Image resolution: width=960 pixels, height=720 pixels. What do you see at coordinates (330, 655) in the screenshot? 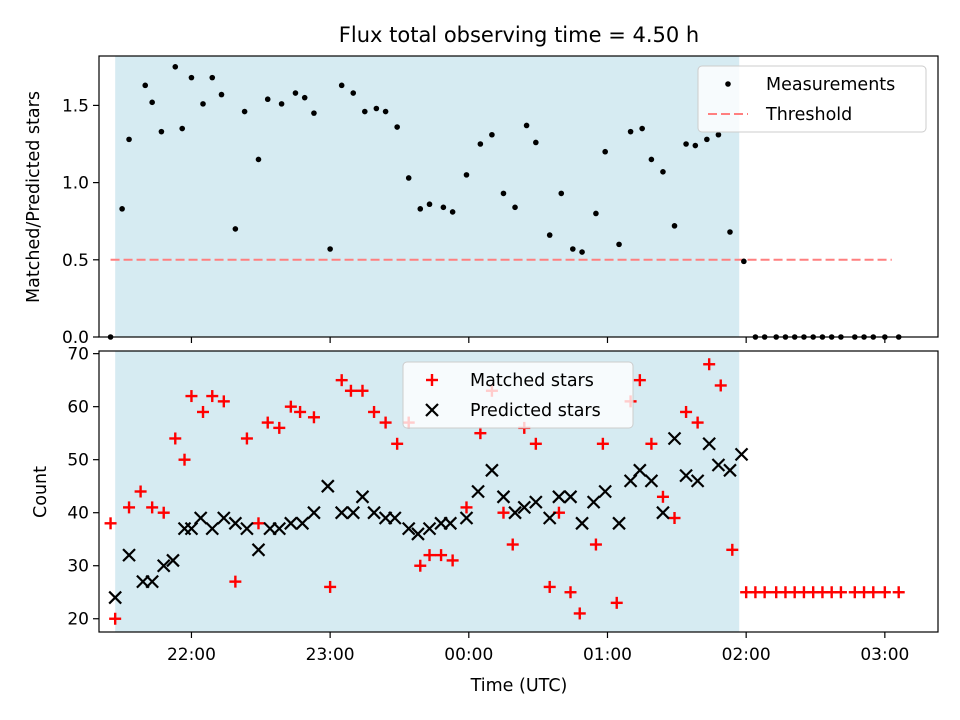
I see `x-tick-label: 23:00` at bounding box center [330, 655].